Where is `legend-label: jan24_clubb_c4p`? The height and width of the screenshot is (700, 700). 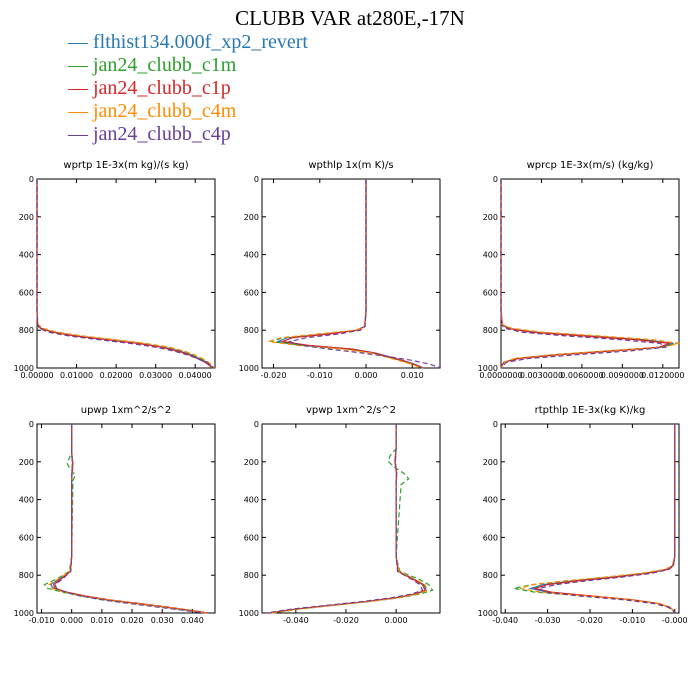
legend-label: jan24_clubb_c4p is located at coordinates (162, 134).